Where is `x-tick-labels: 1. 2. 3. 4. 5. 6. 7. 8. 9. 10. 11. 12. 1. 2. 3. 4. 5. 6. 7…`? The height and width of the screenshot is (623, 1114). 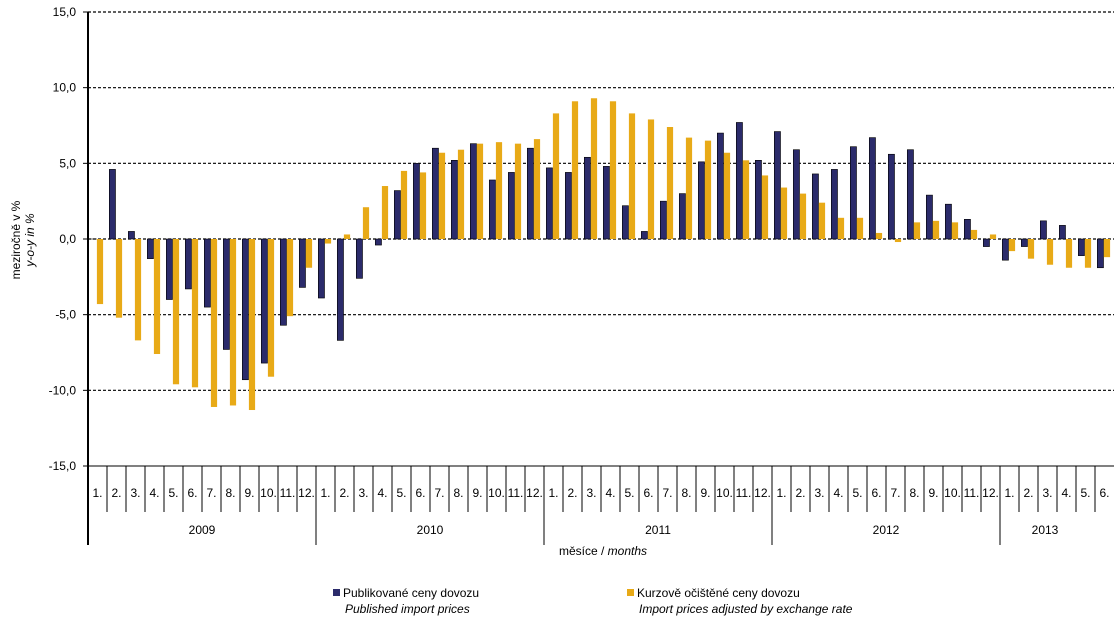 x-tick-labels: 1. 2. 3. 4. 5. 6. 7. 8. 9. 10. 11. 12. 1. 2. 3. 4. 5. 6. 7… is located at coordinates (600, 493).